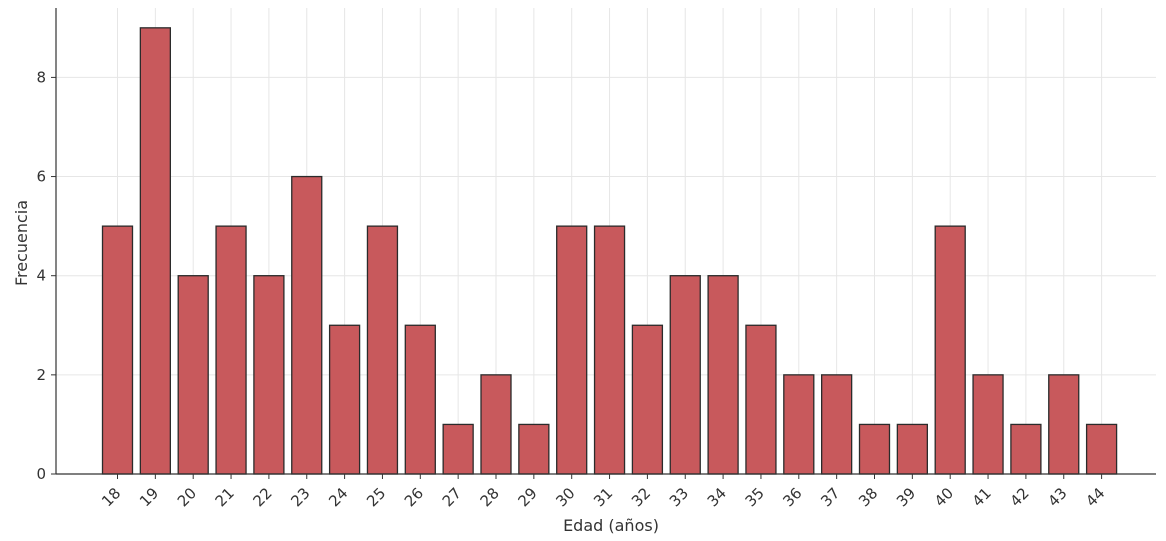  I want to click on x-tick-label: 35, so click(755, 497).